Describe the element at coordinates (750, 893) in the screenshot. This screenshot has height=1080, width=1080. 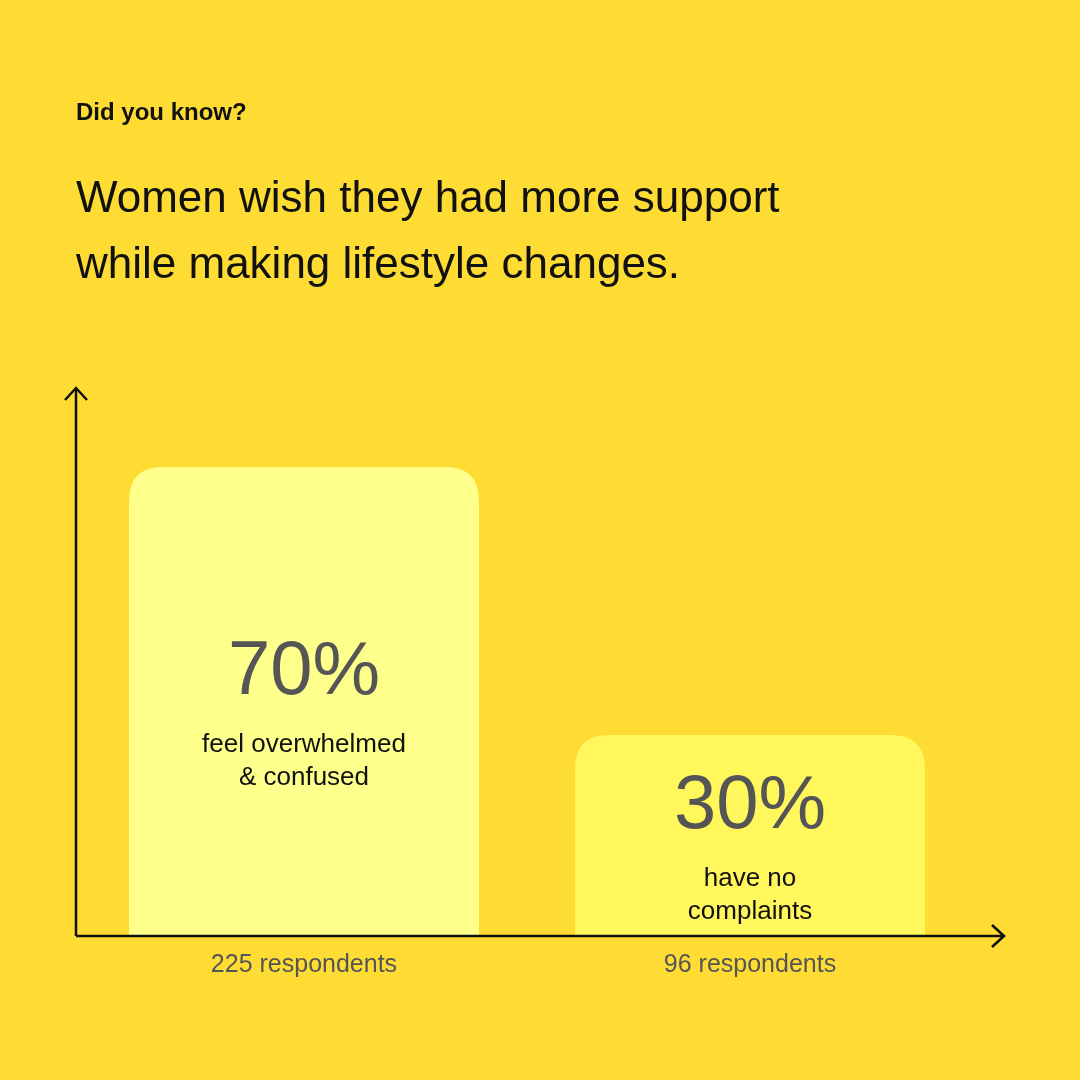
I see `annotation: have no complaints` at that location.